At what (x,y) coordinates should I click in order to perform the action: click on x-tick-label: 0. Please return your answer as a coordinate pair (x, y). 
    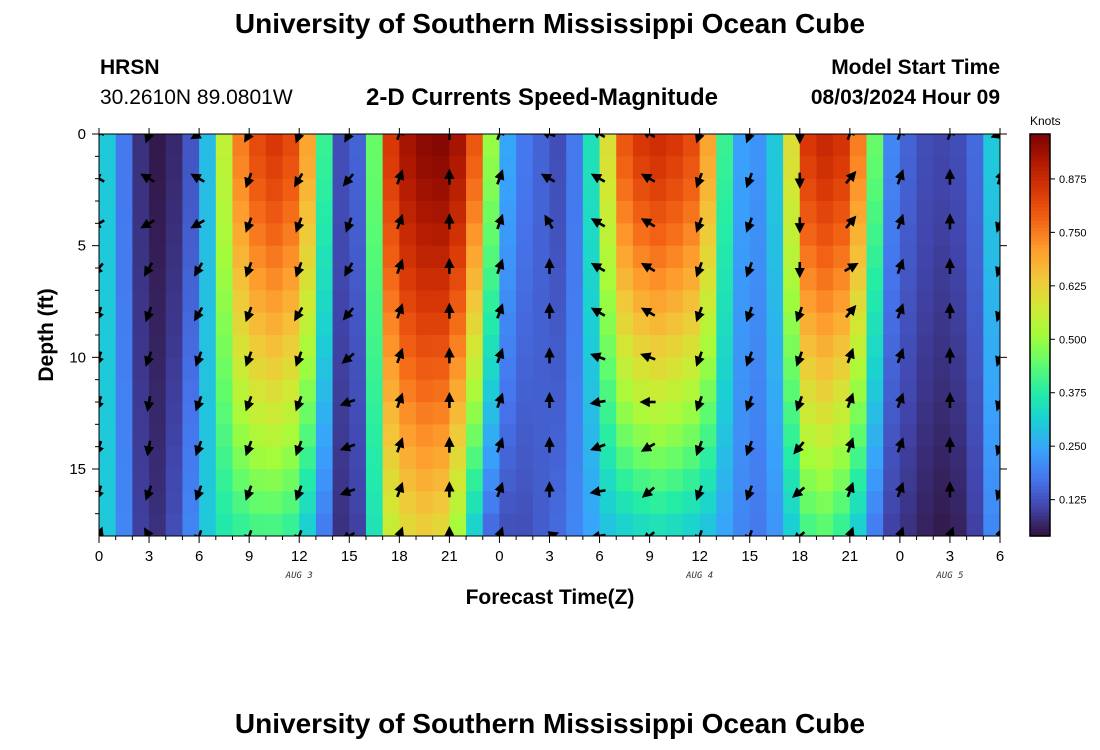
    Looking at the image, I should click on (499, 556).